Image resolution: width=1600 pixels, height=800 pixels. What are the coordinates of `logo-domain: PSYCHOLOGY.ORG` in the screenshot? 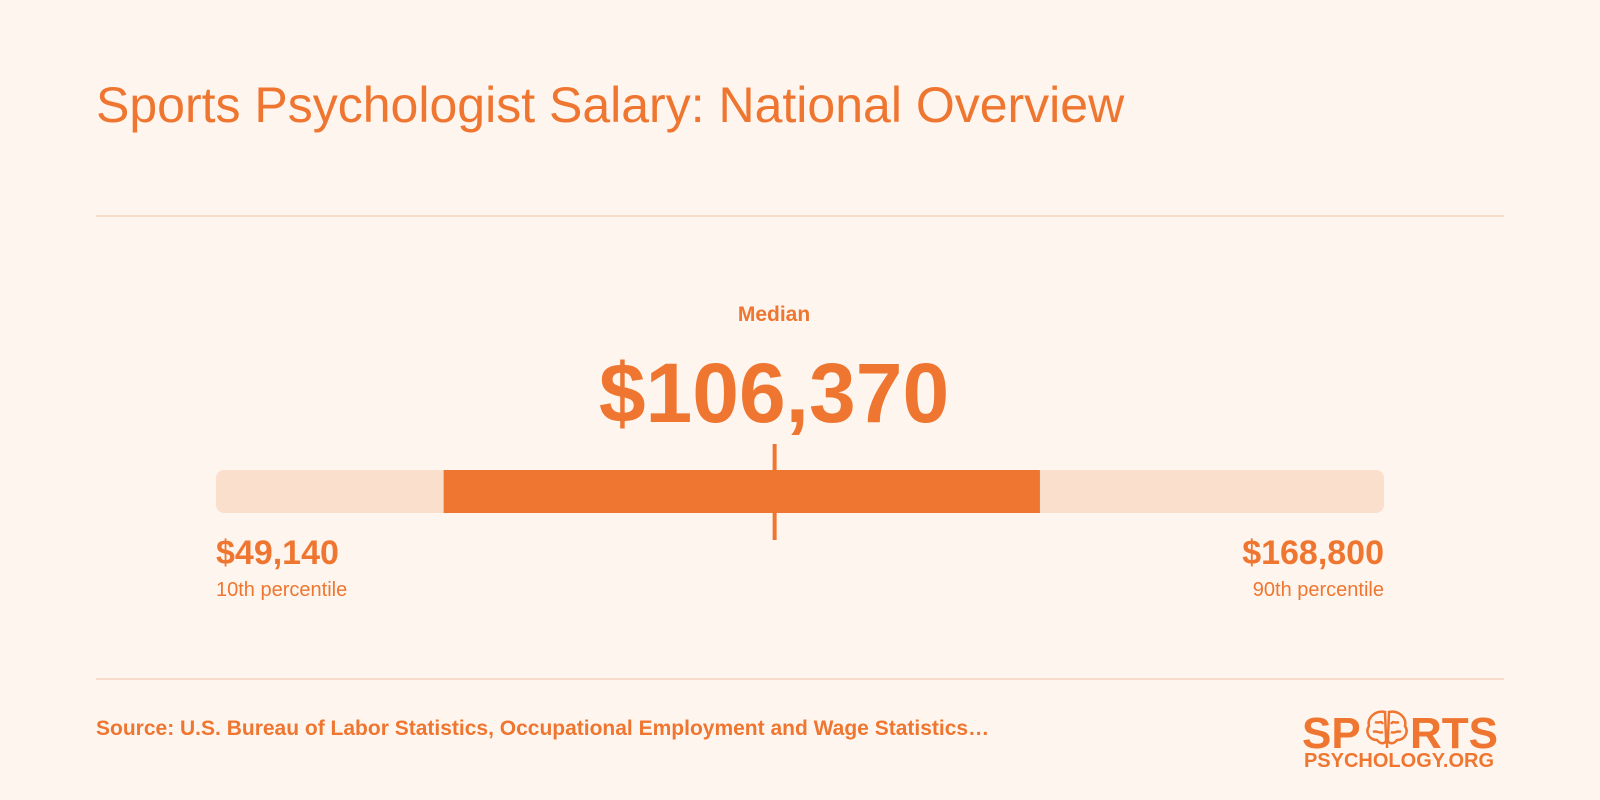 It's located at (1399, 761).